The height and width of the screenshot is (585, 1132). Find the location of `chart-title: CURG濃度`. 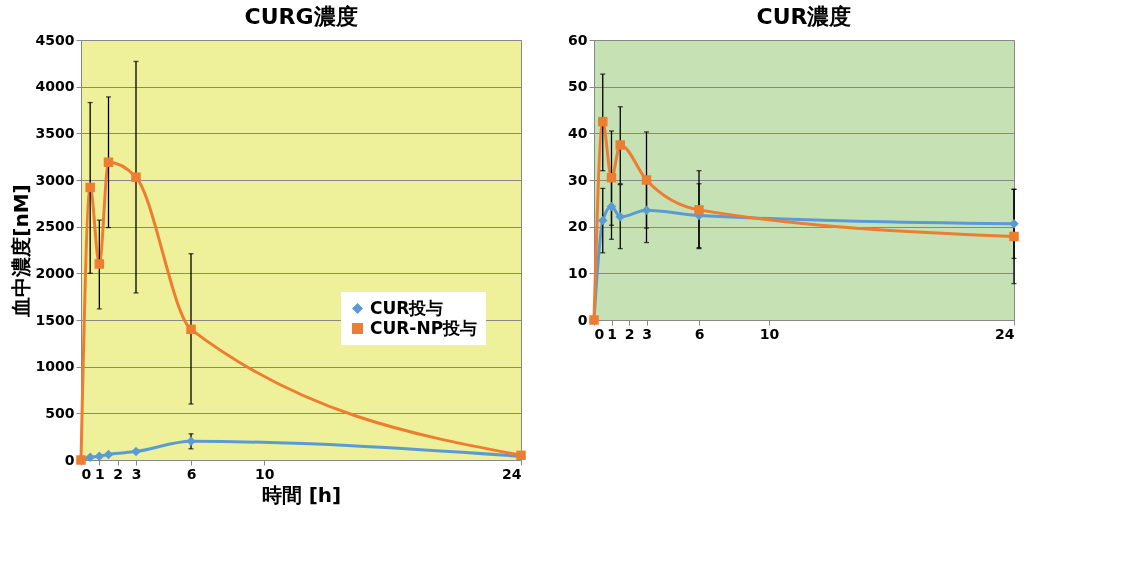

chart-title: CURG濃度 is located at coordinates (301, 16).